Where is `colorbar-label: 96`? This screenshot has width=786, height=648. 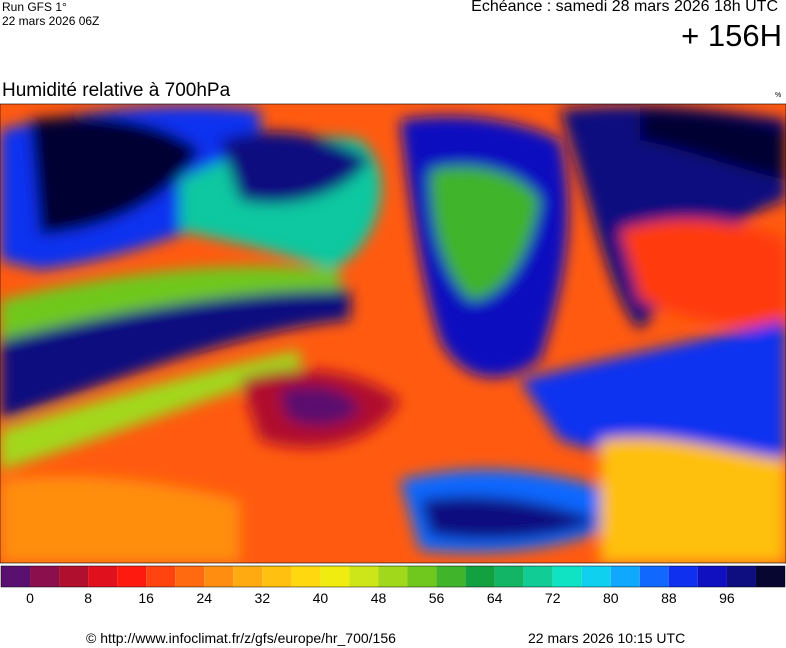
colorbar-label: 96 is located at coordinates (727, 598).